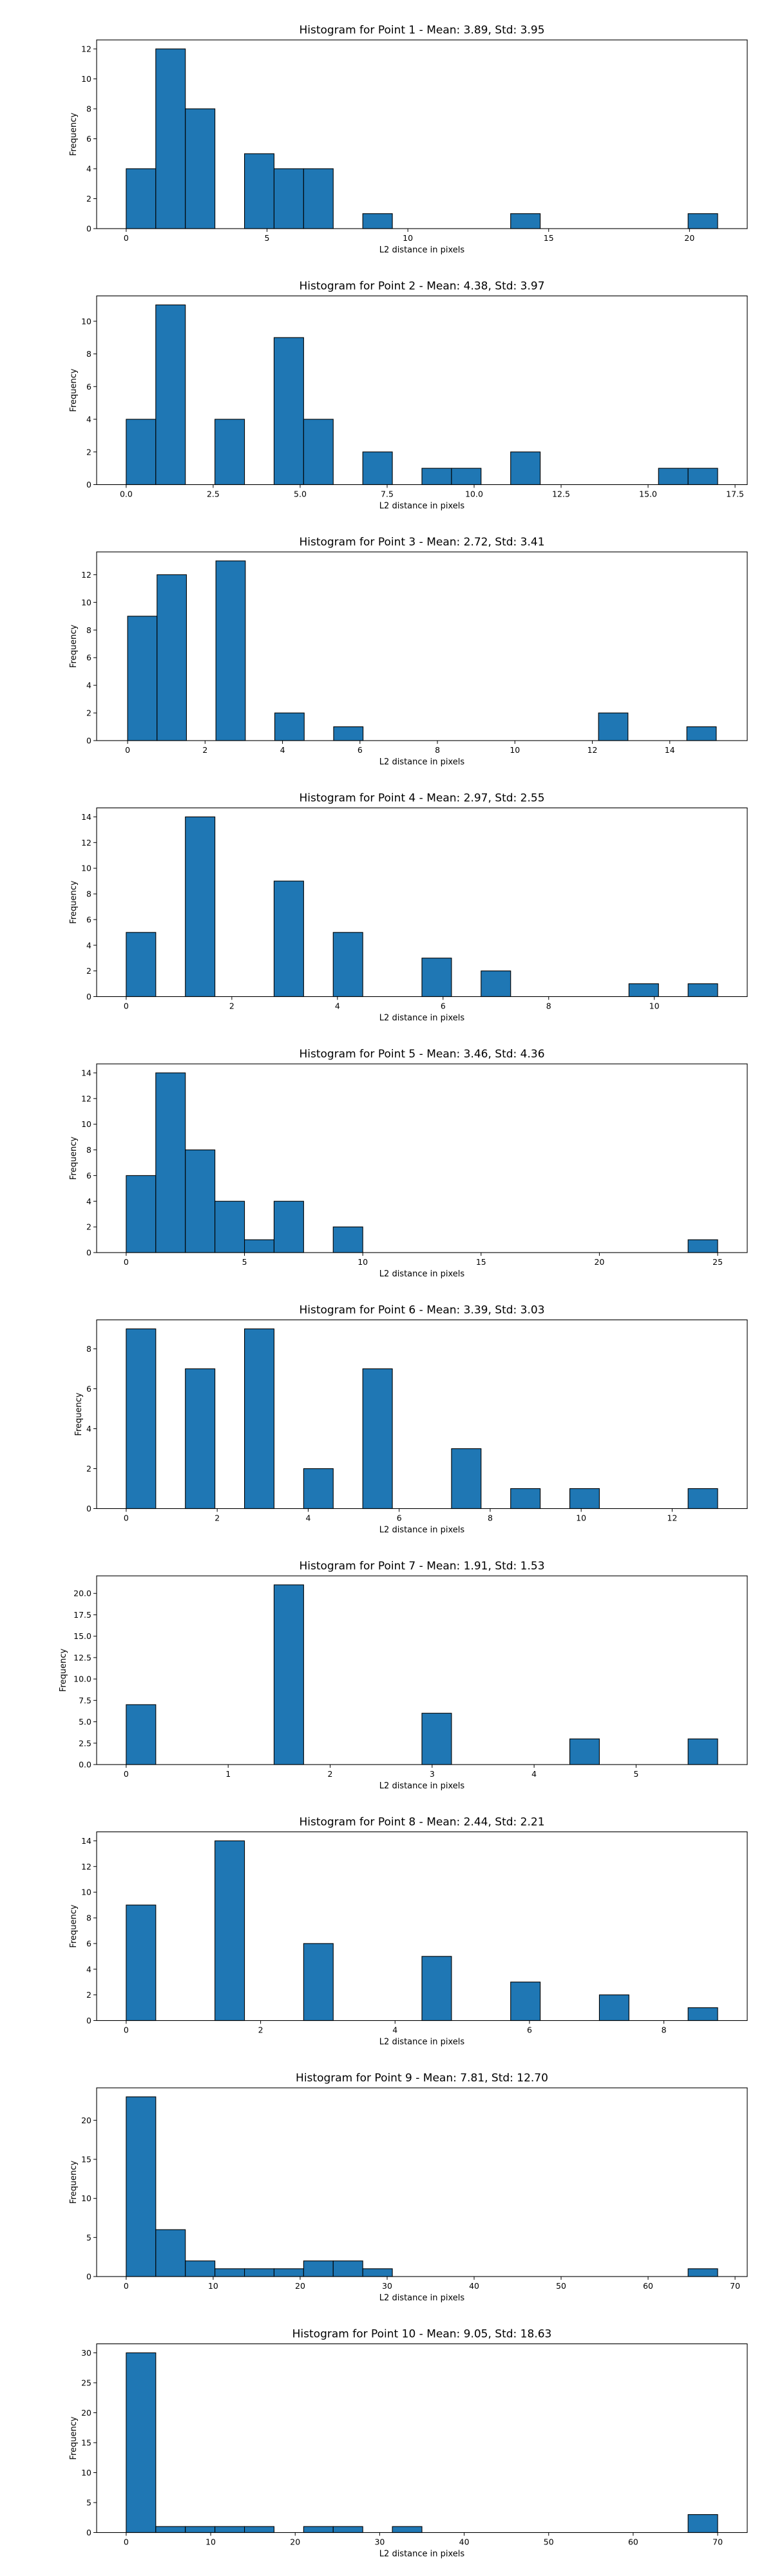 The width and height of the screenshot is (773, 2576). What do you see at coordinates (735, 494) in the screenshot?
I see `x-tick-label: 17.5` at bounding box center [735, 494].